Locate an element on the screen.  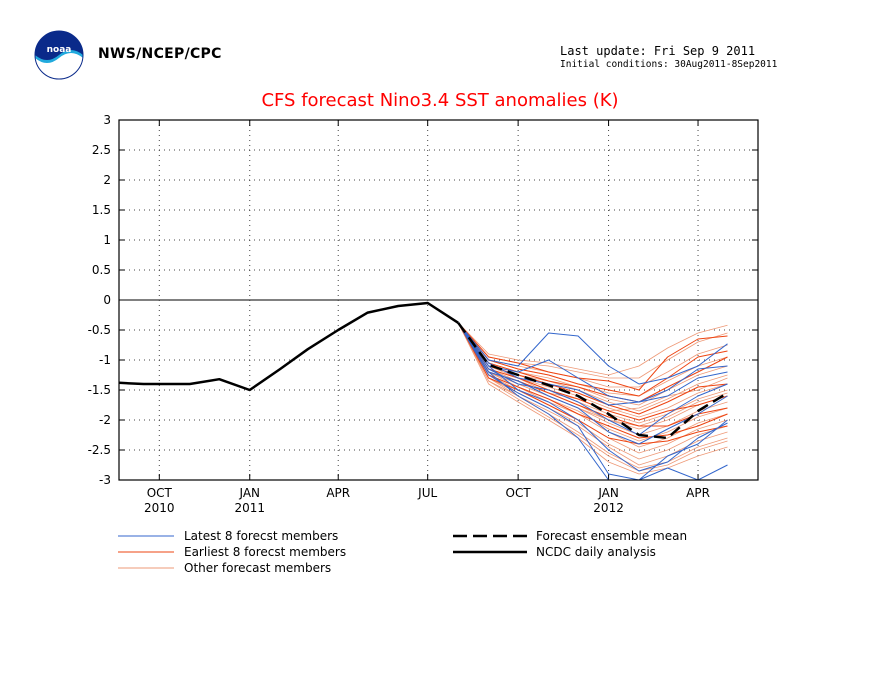
y-tick-label: 0.5 is located at coordinates (101, 270).